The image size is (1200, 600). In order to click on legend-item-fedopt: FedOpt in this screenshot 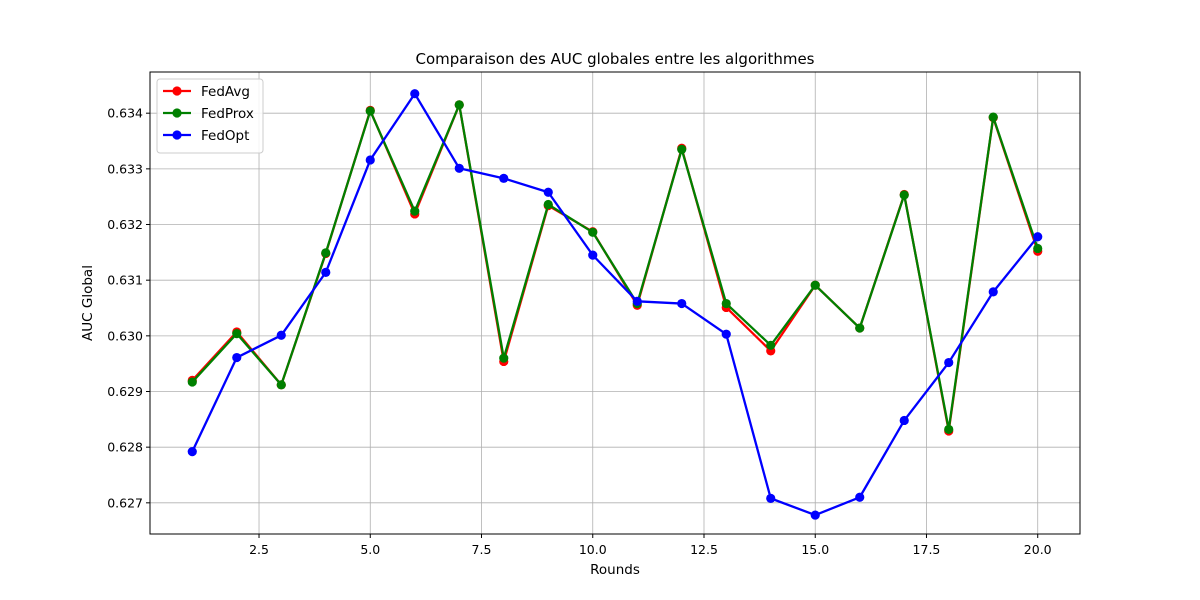, I will do `click(206, 136)`.